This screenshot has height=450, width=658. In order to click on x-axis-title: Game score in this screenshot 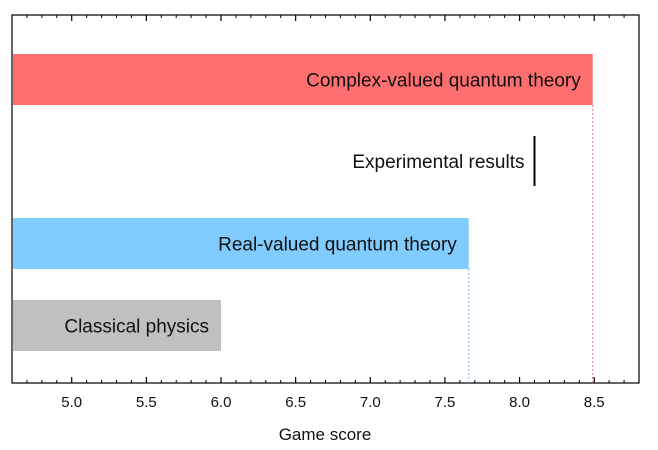, I will do `click(325, 434)`.